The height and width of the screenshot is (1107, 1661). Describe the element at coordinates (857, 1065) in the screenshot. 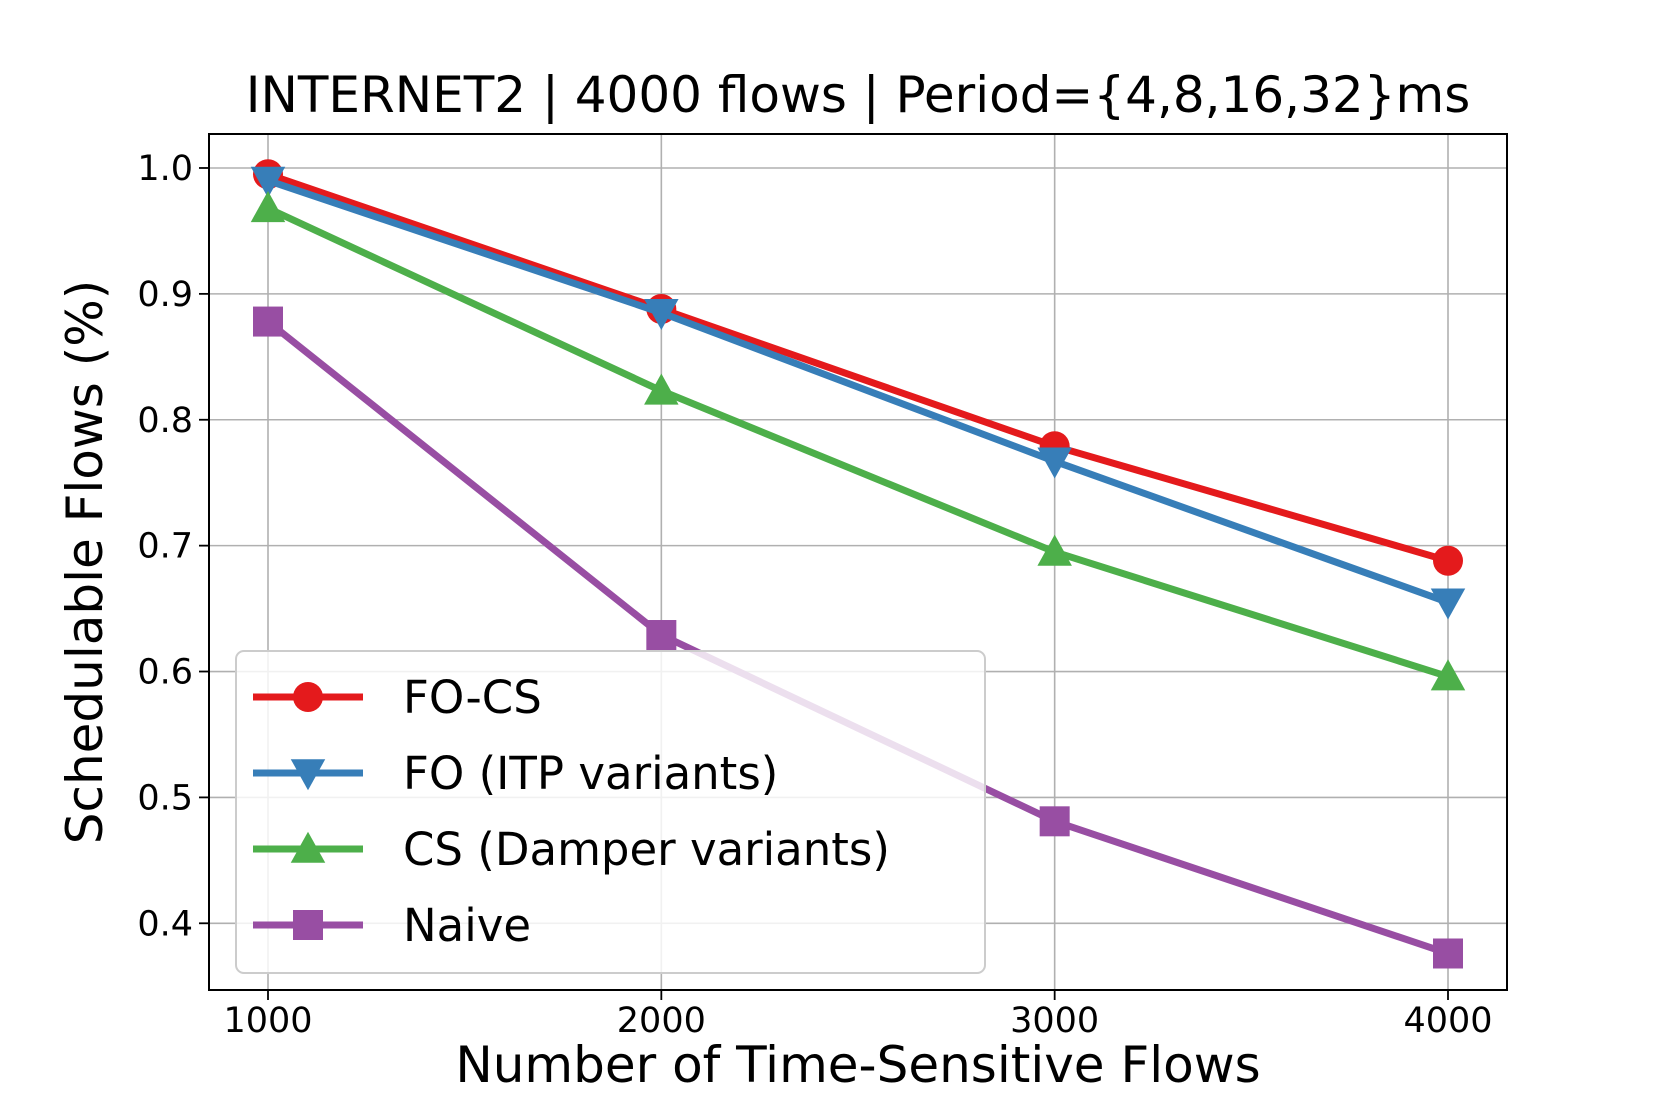

I see `x-axis-title: Number of Time-Sensitive Flows` at that location.